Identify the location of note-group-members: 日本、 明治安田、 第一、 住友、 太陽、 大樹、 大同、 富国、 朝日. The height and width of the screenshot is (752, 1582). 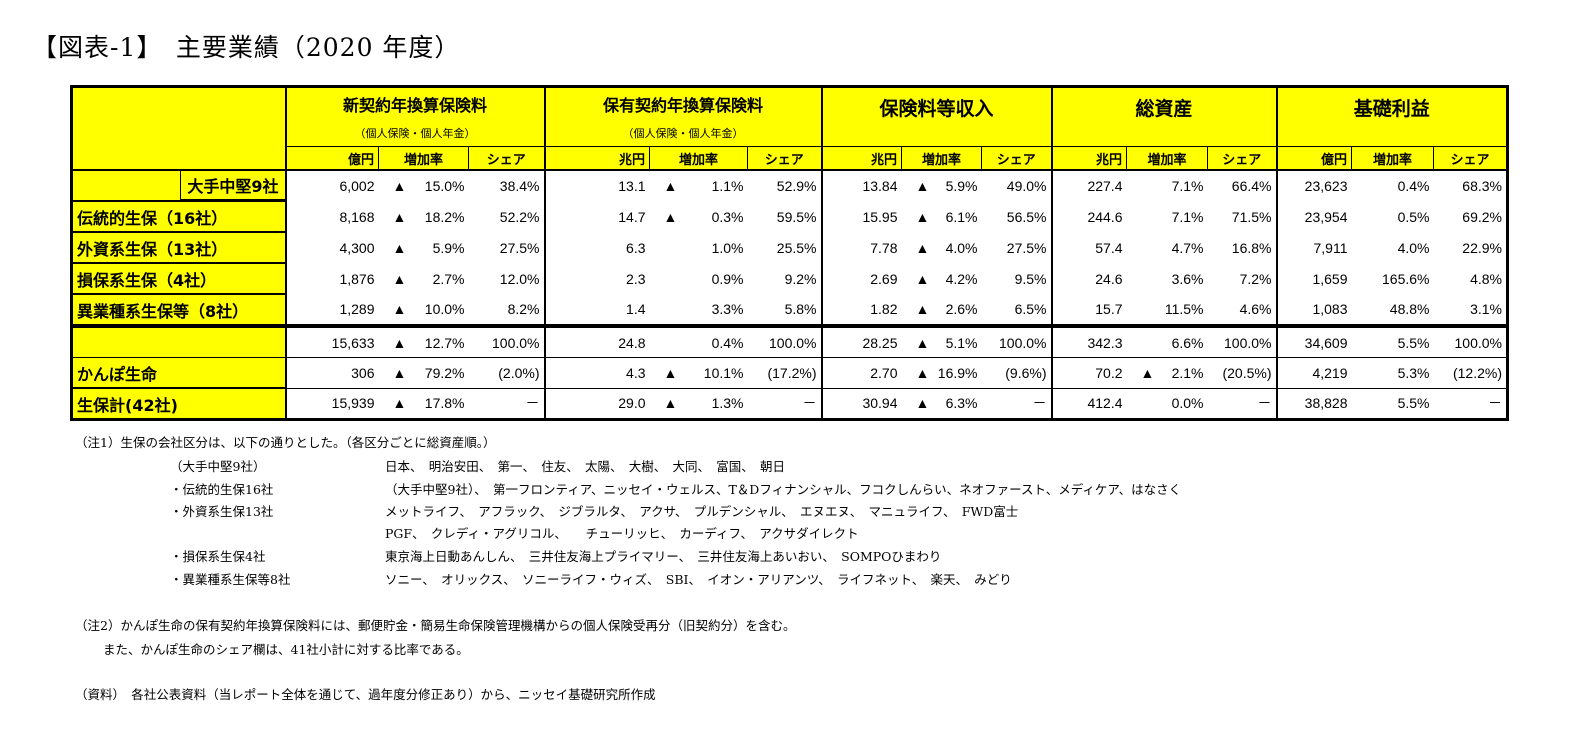
(585, 466).